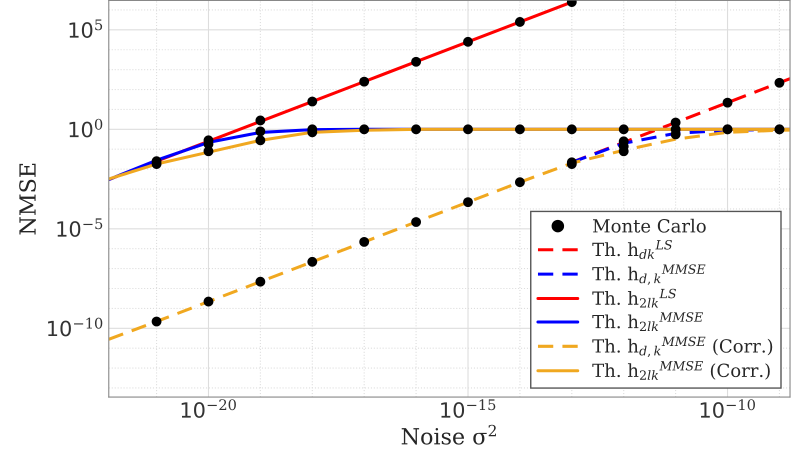 This screenshot has width=794, height=471. I want to click on y-tick-label: 10$^{−5}$, so click(79, 227).